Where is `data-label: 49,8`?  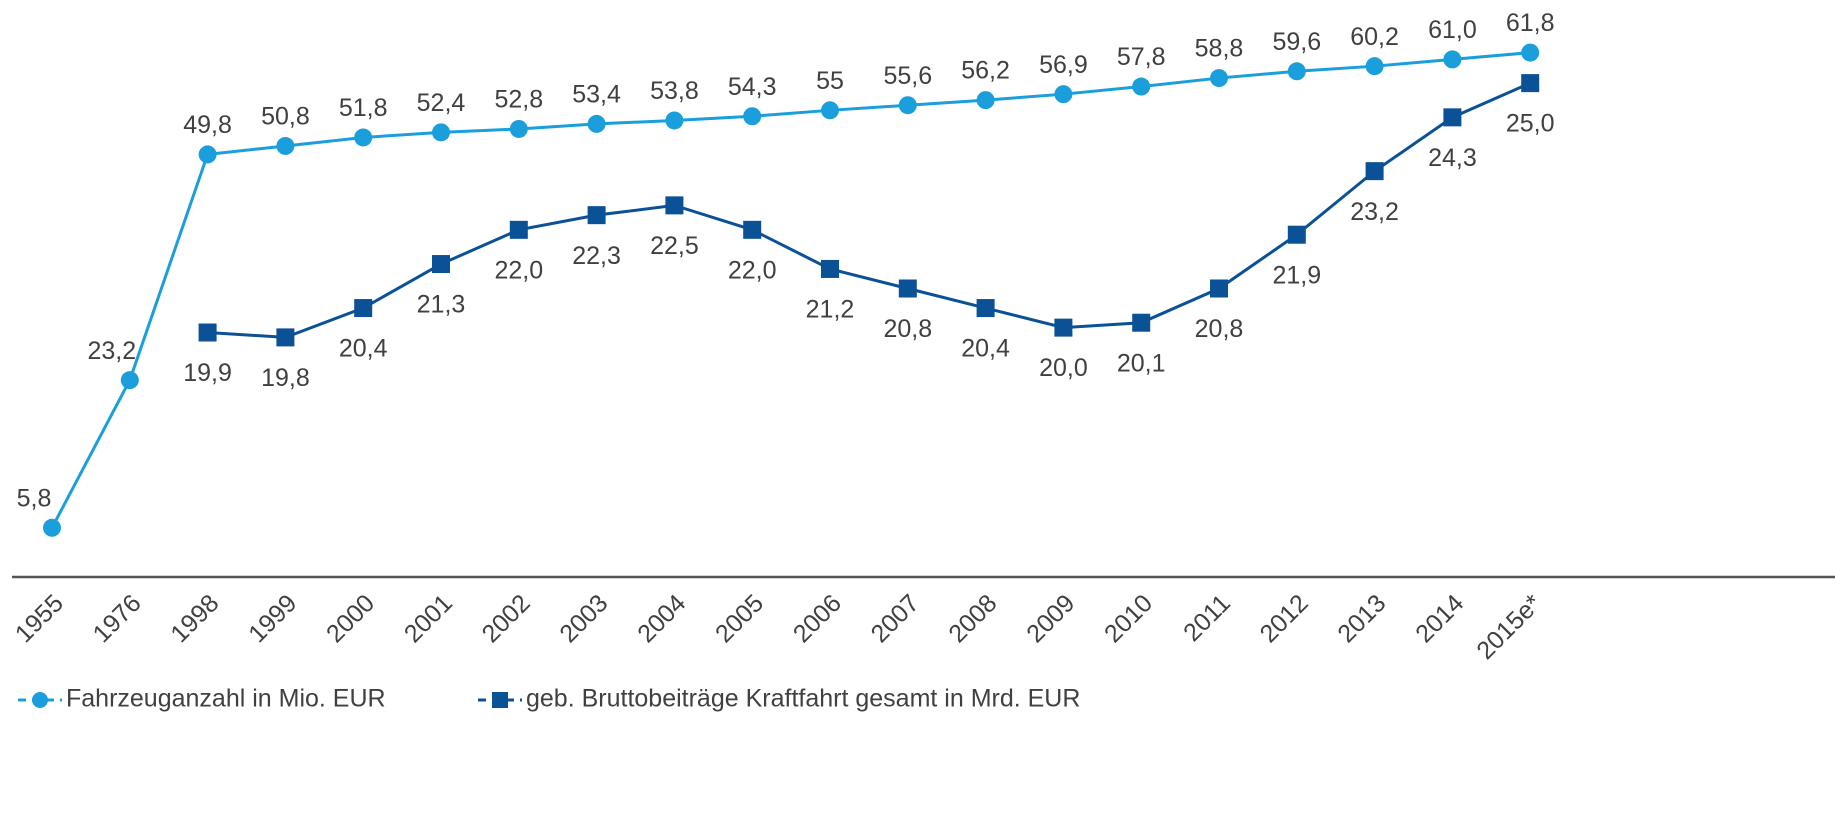 data-label: 49,8 is located at coordinates (207, 125).